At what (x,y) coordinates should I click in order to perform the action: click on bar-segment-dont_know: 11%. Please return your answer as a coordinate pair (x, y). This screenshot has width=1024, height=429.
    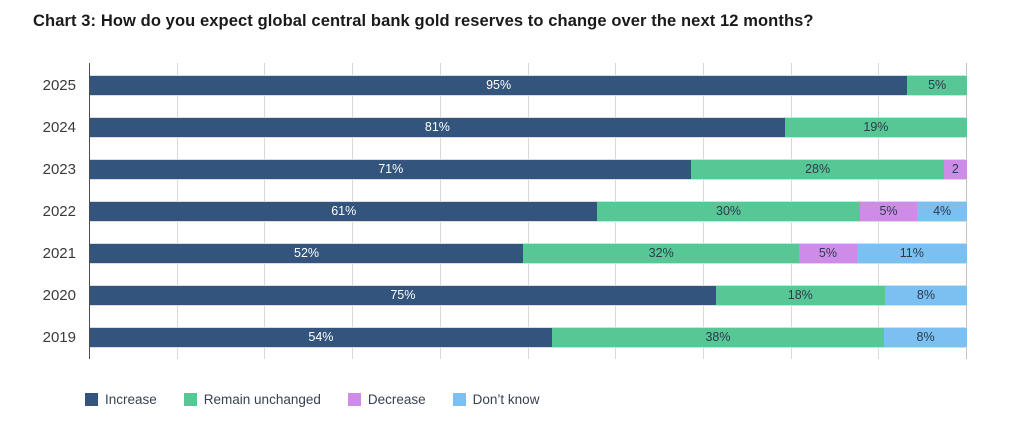
    Looking at the image, I should click on (911, 253).